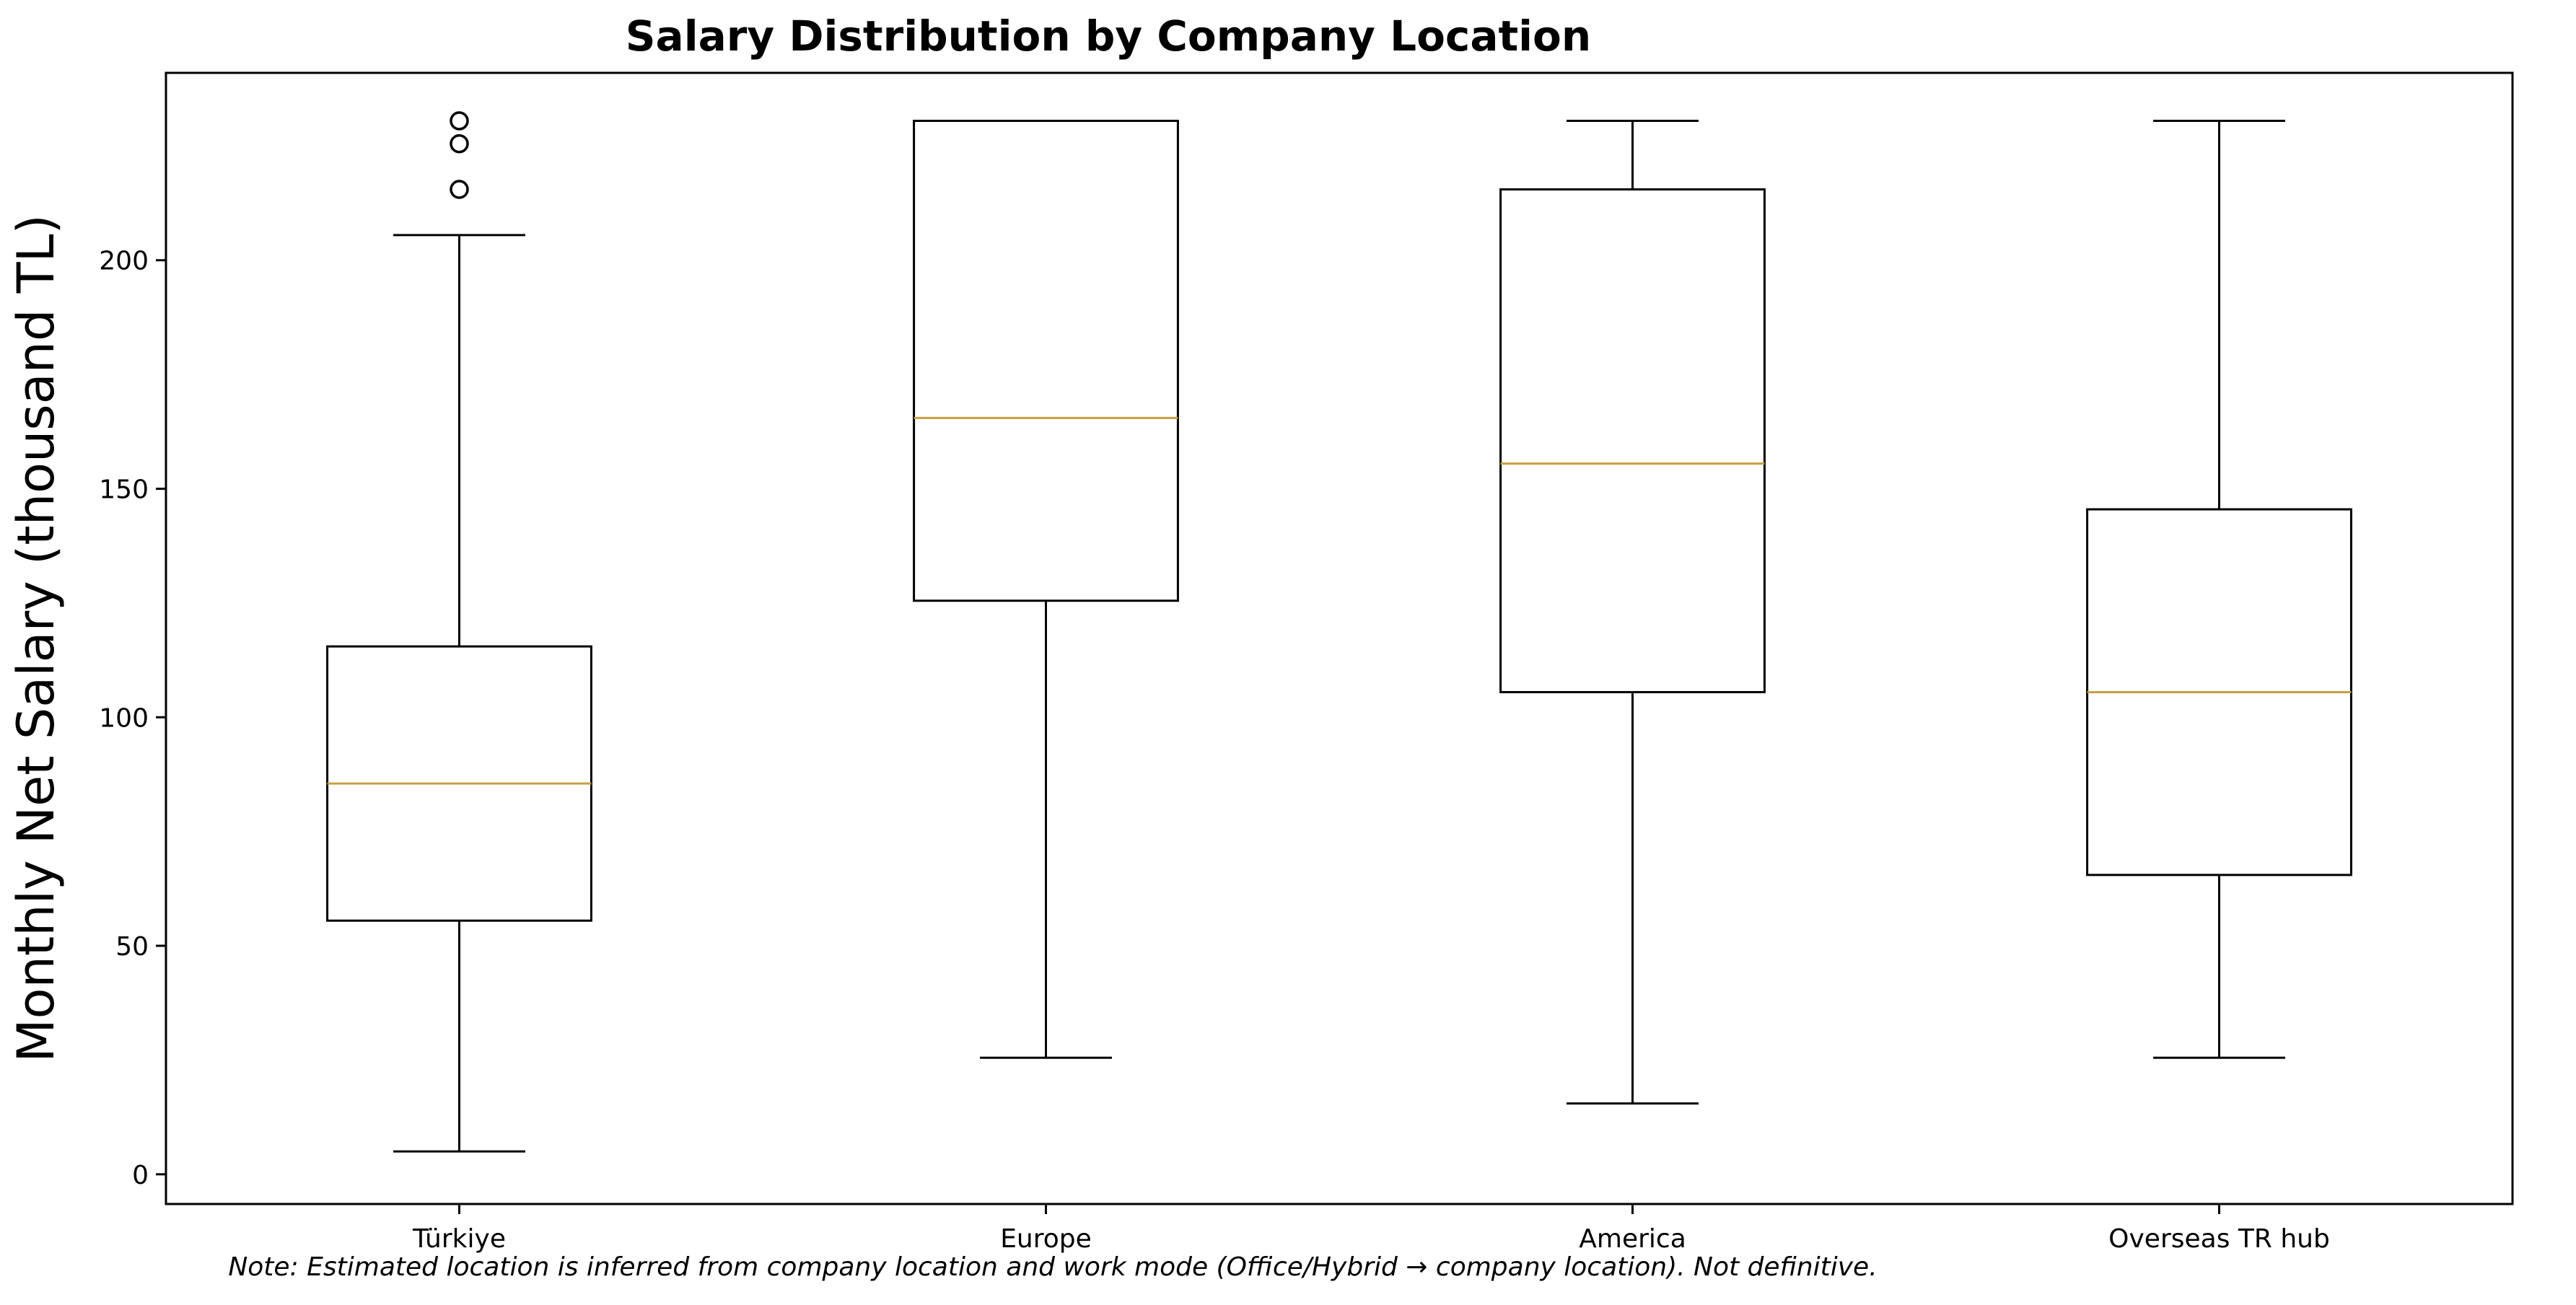 The height and width of the screenshot is (1305, 2576). What do you see at coordinates (1632, 1239) in the screenshot?
I see `x-tick-label: America` at bounding box center [1632, 1239].